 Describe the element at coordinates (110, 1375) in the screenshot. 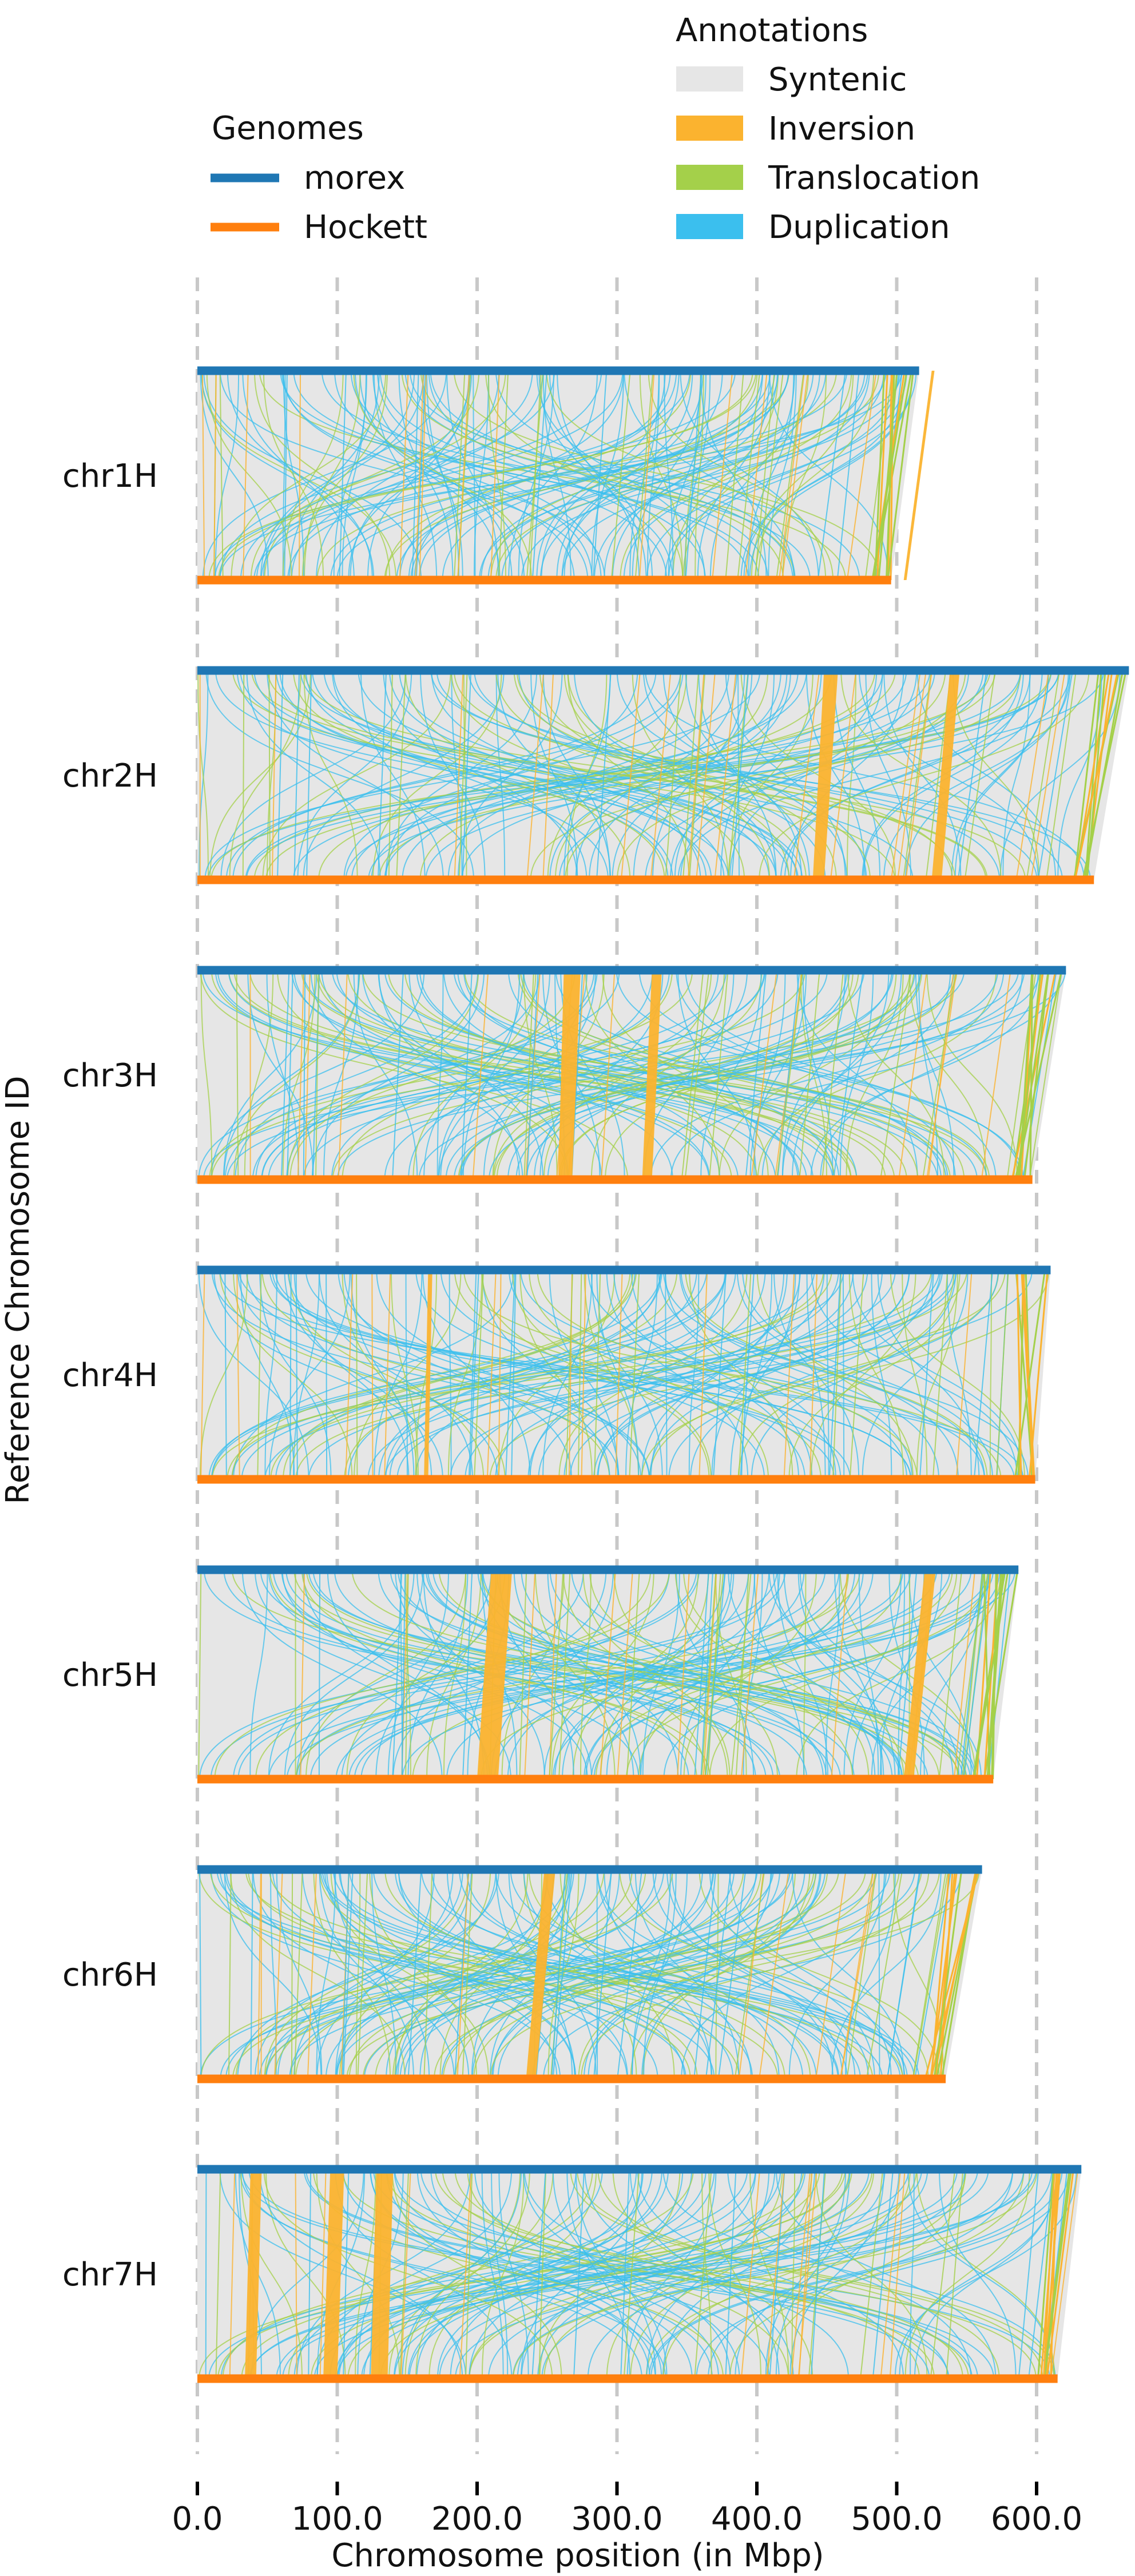

I see `chromosome-label-chr4H: chr4H` at that location.